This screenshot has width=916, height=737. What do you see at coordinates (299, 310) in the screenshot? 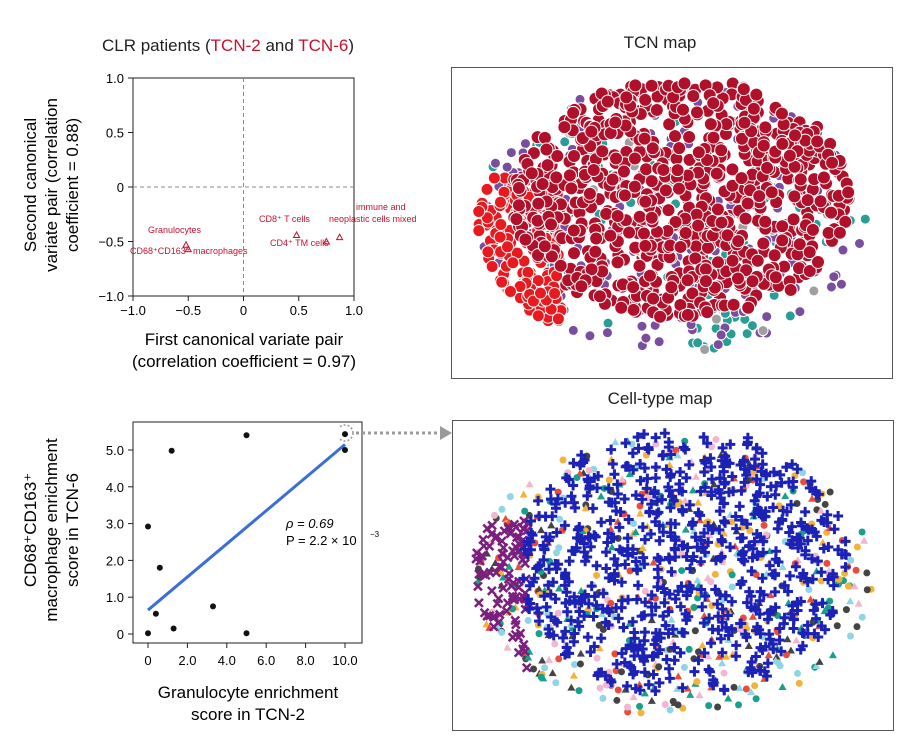
I see `x-tick-label: 0.5` at bounding box center [299, 310].